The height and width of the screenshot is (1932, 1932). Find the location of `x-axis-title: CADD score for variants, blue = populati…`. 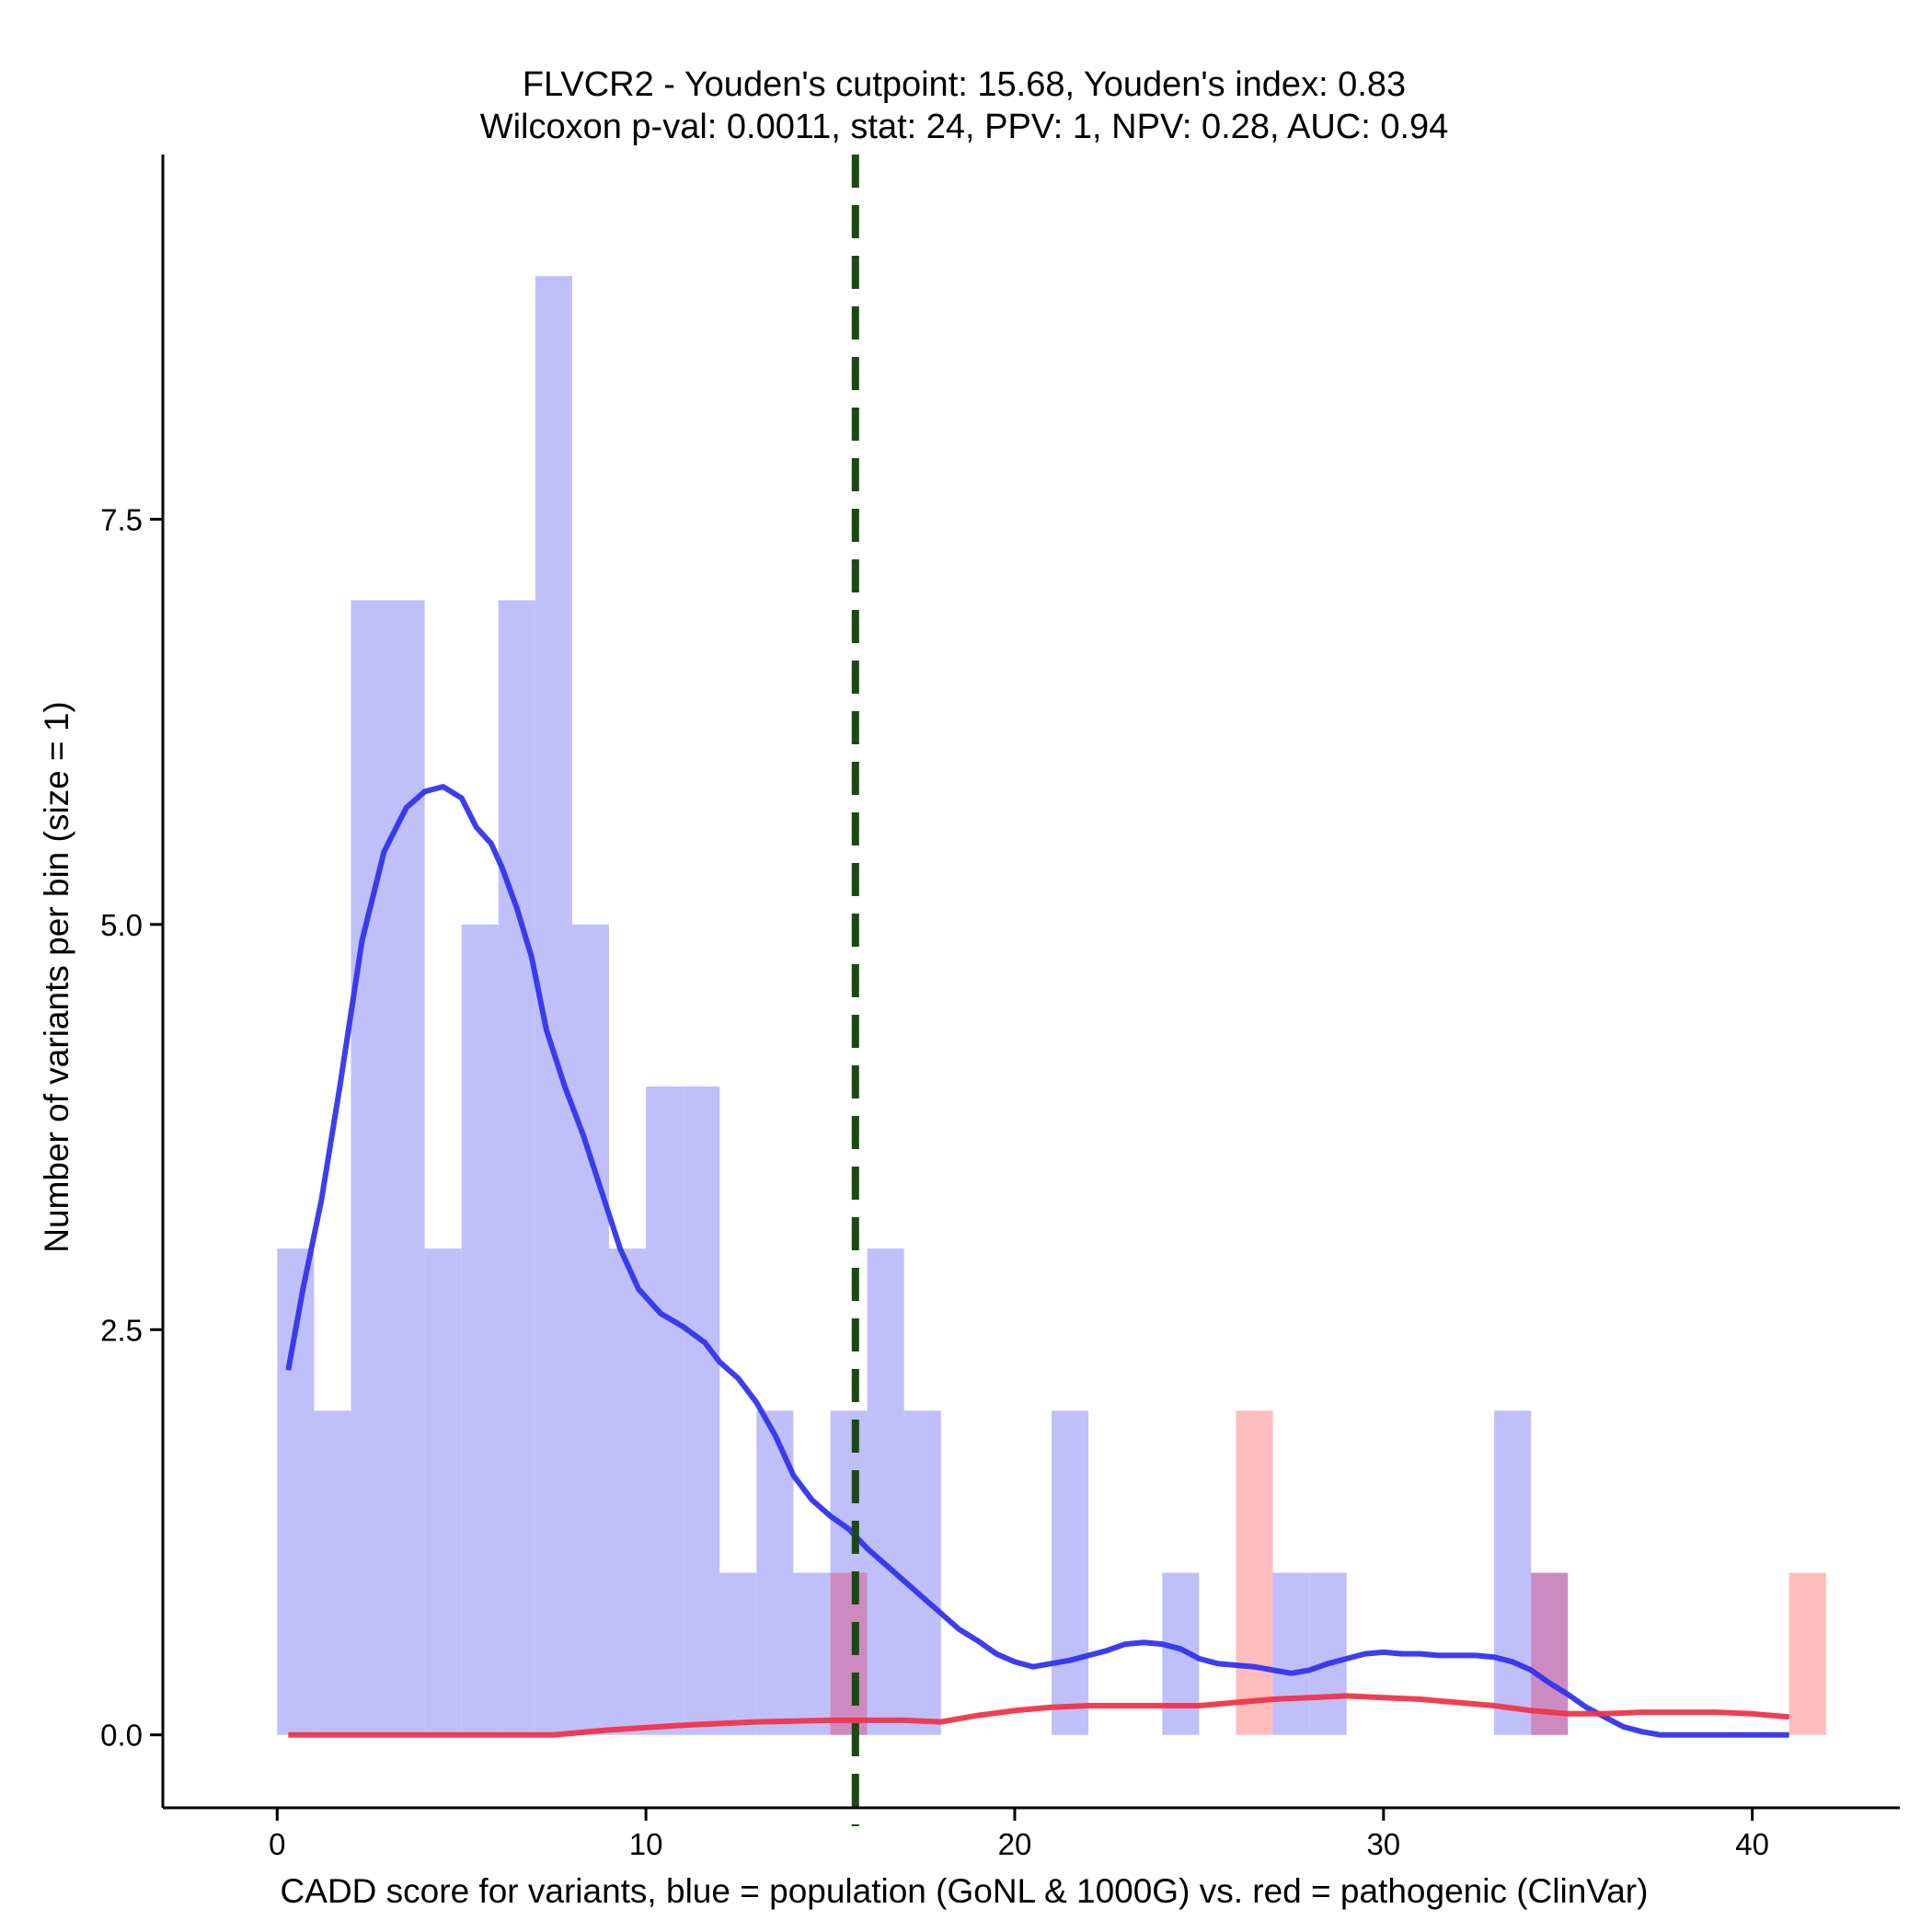

x-axis-title: CADD score for variants, blue = populati… is located at coordinates (965, 1891).